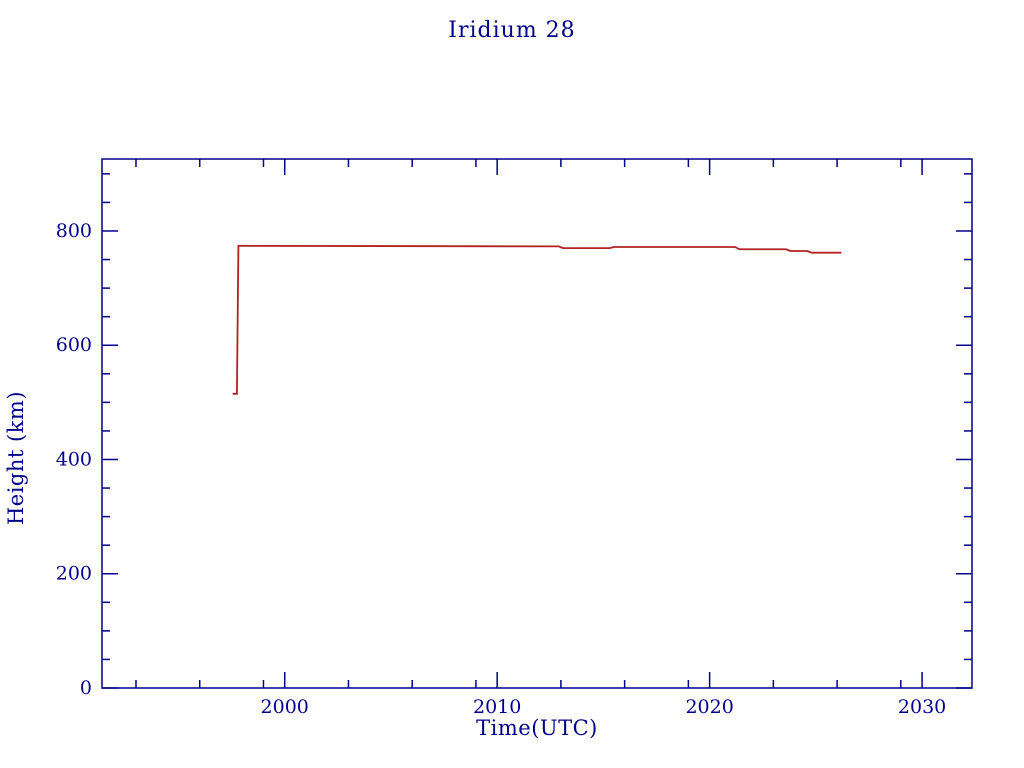 This screenshot has height=768, width=1024. I want to click on y-tick-label: 200, so click(74, 574).